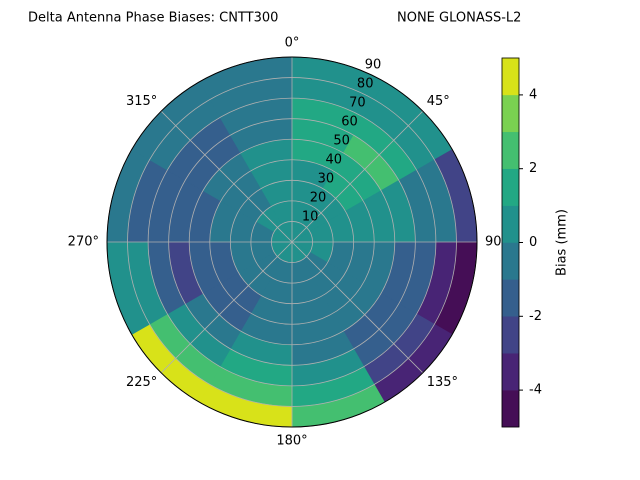  What do you see at coordinates (318, 198) in the screenshot?
I see `r-tick-label: 20` at bounding box center [318, 198].